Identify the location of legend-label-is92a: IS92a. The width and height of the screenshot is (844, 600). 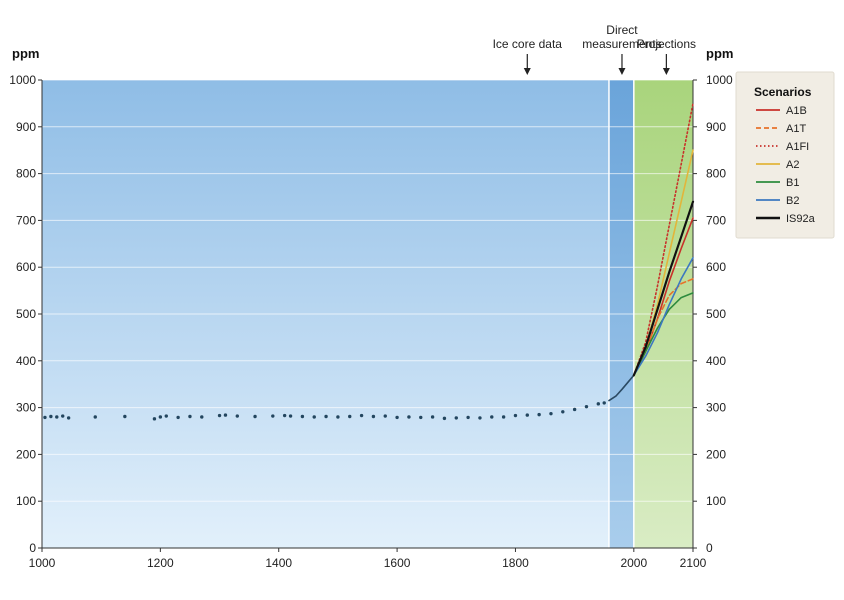
(801, 219).